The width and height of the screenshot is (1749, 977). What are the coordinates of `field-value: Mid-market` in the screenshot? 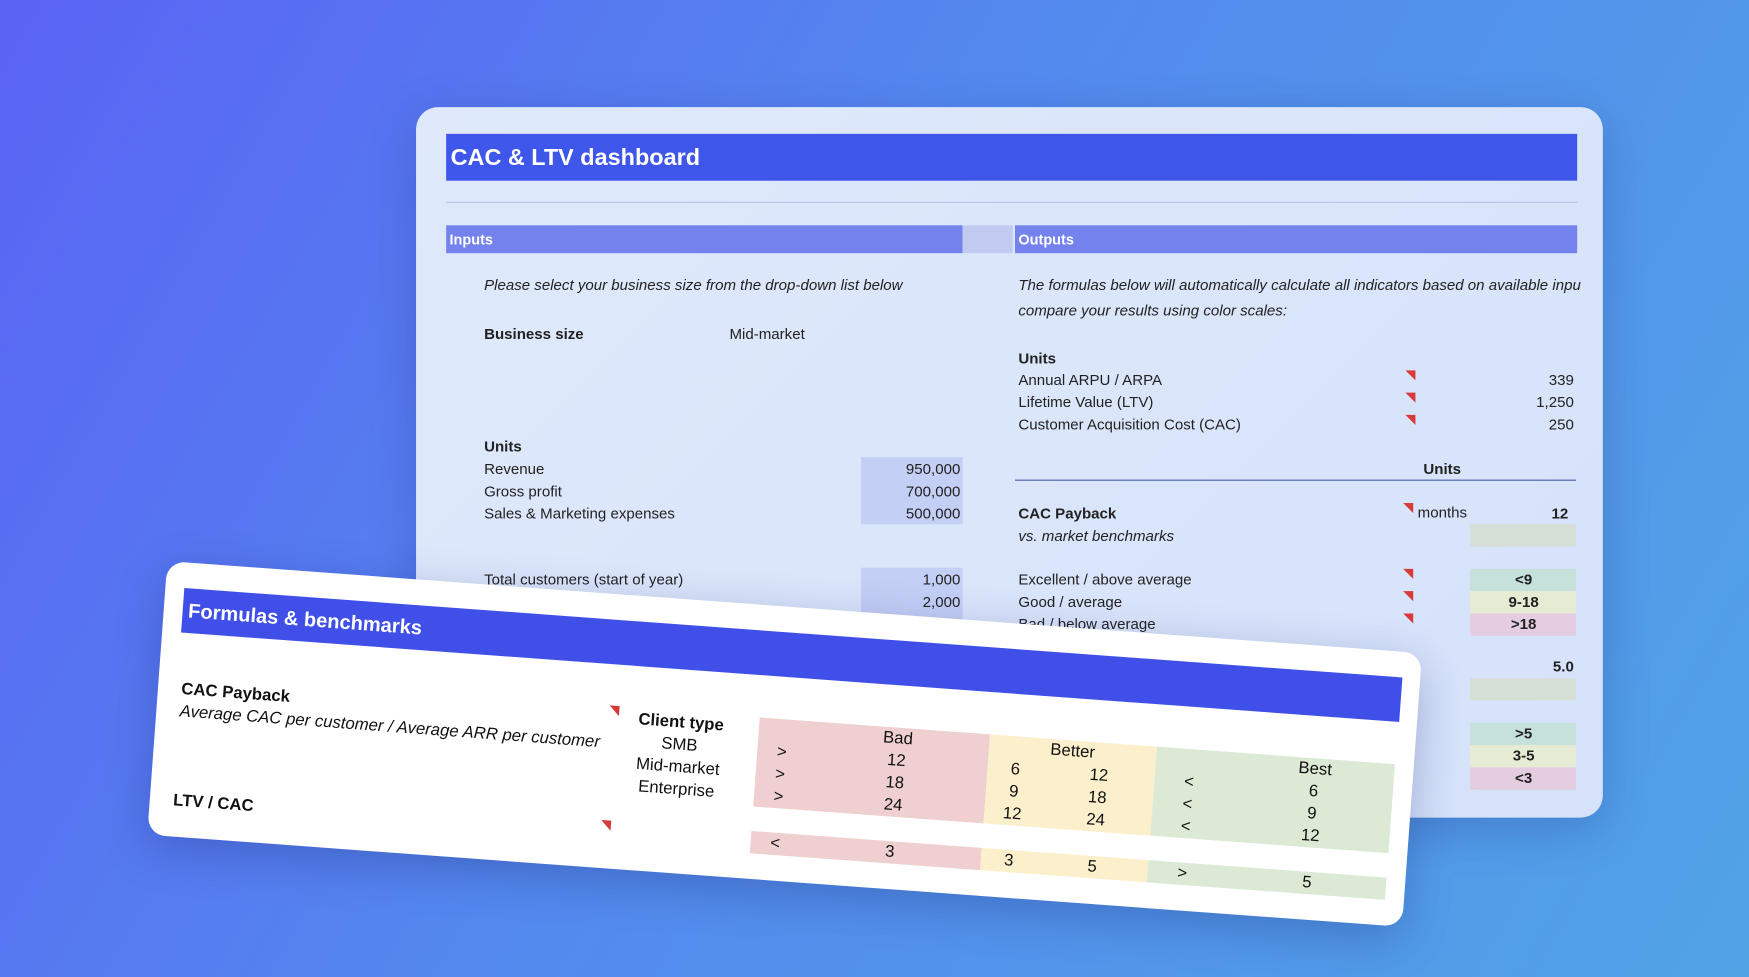 It's located at (767, 334).